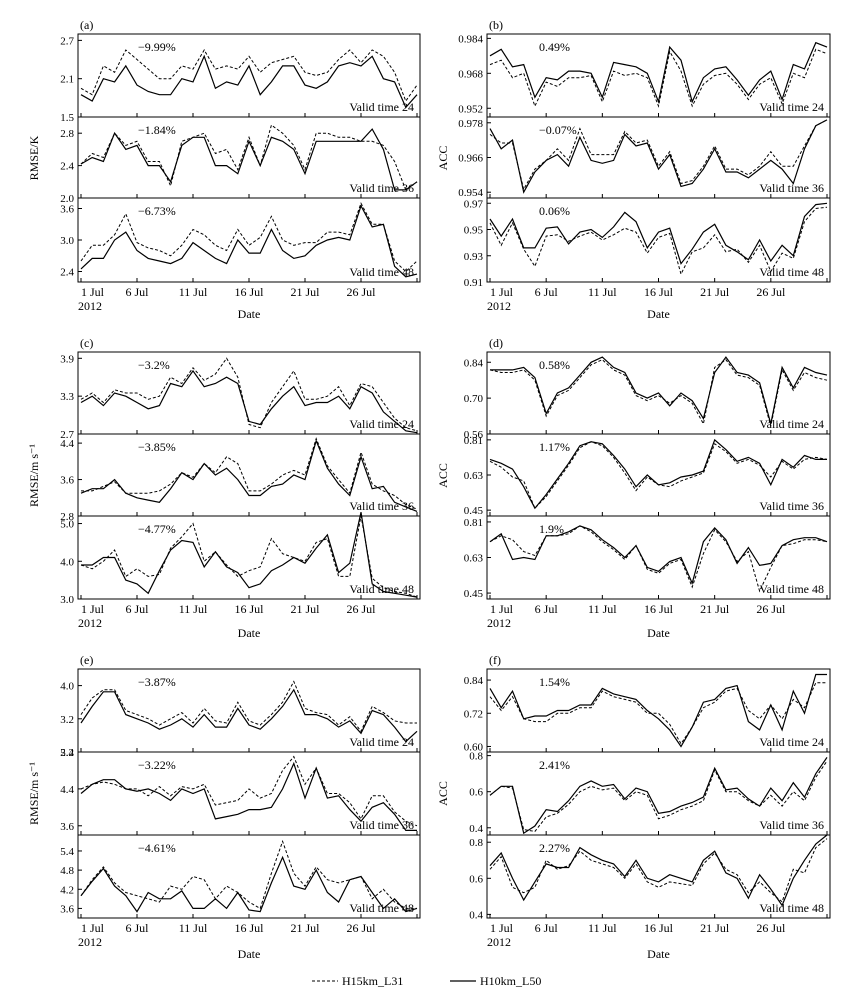  Describe the element at coordinates (554, 211) in the screenshot. I see `change-annotation: 0.06%` at that location.